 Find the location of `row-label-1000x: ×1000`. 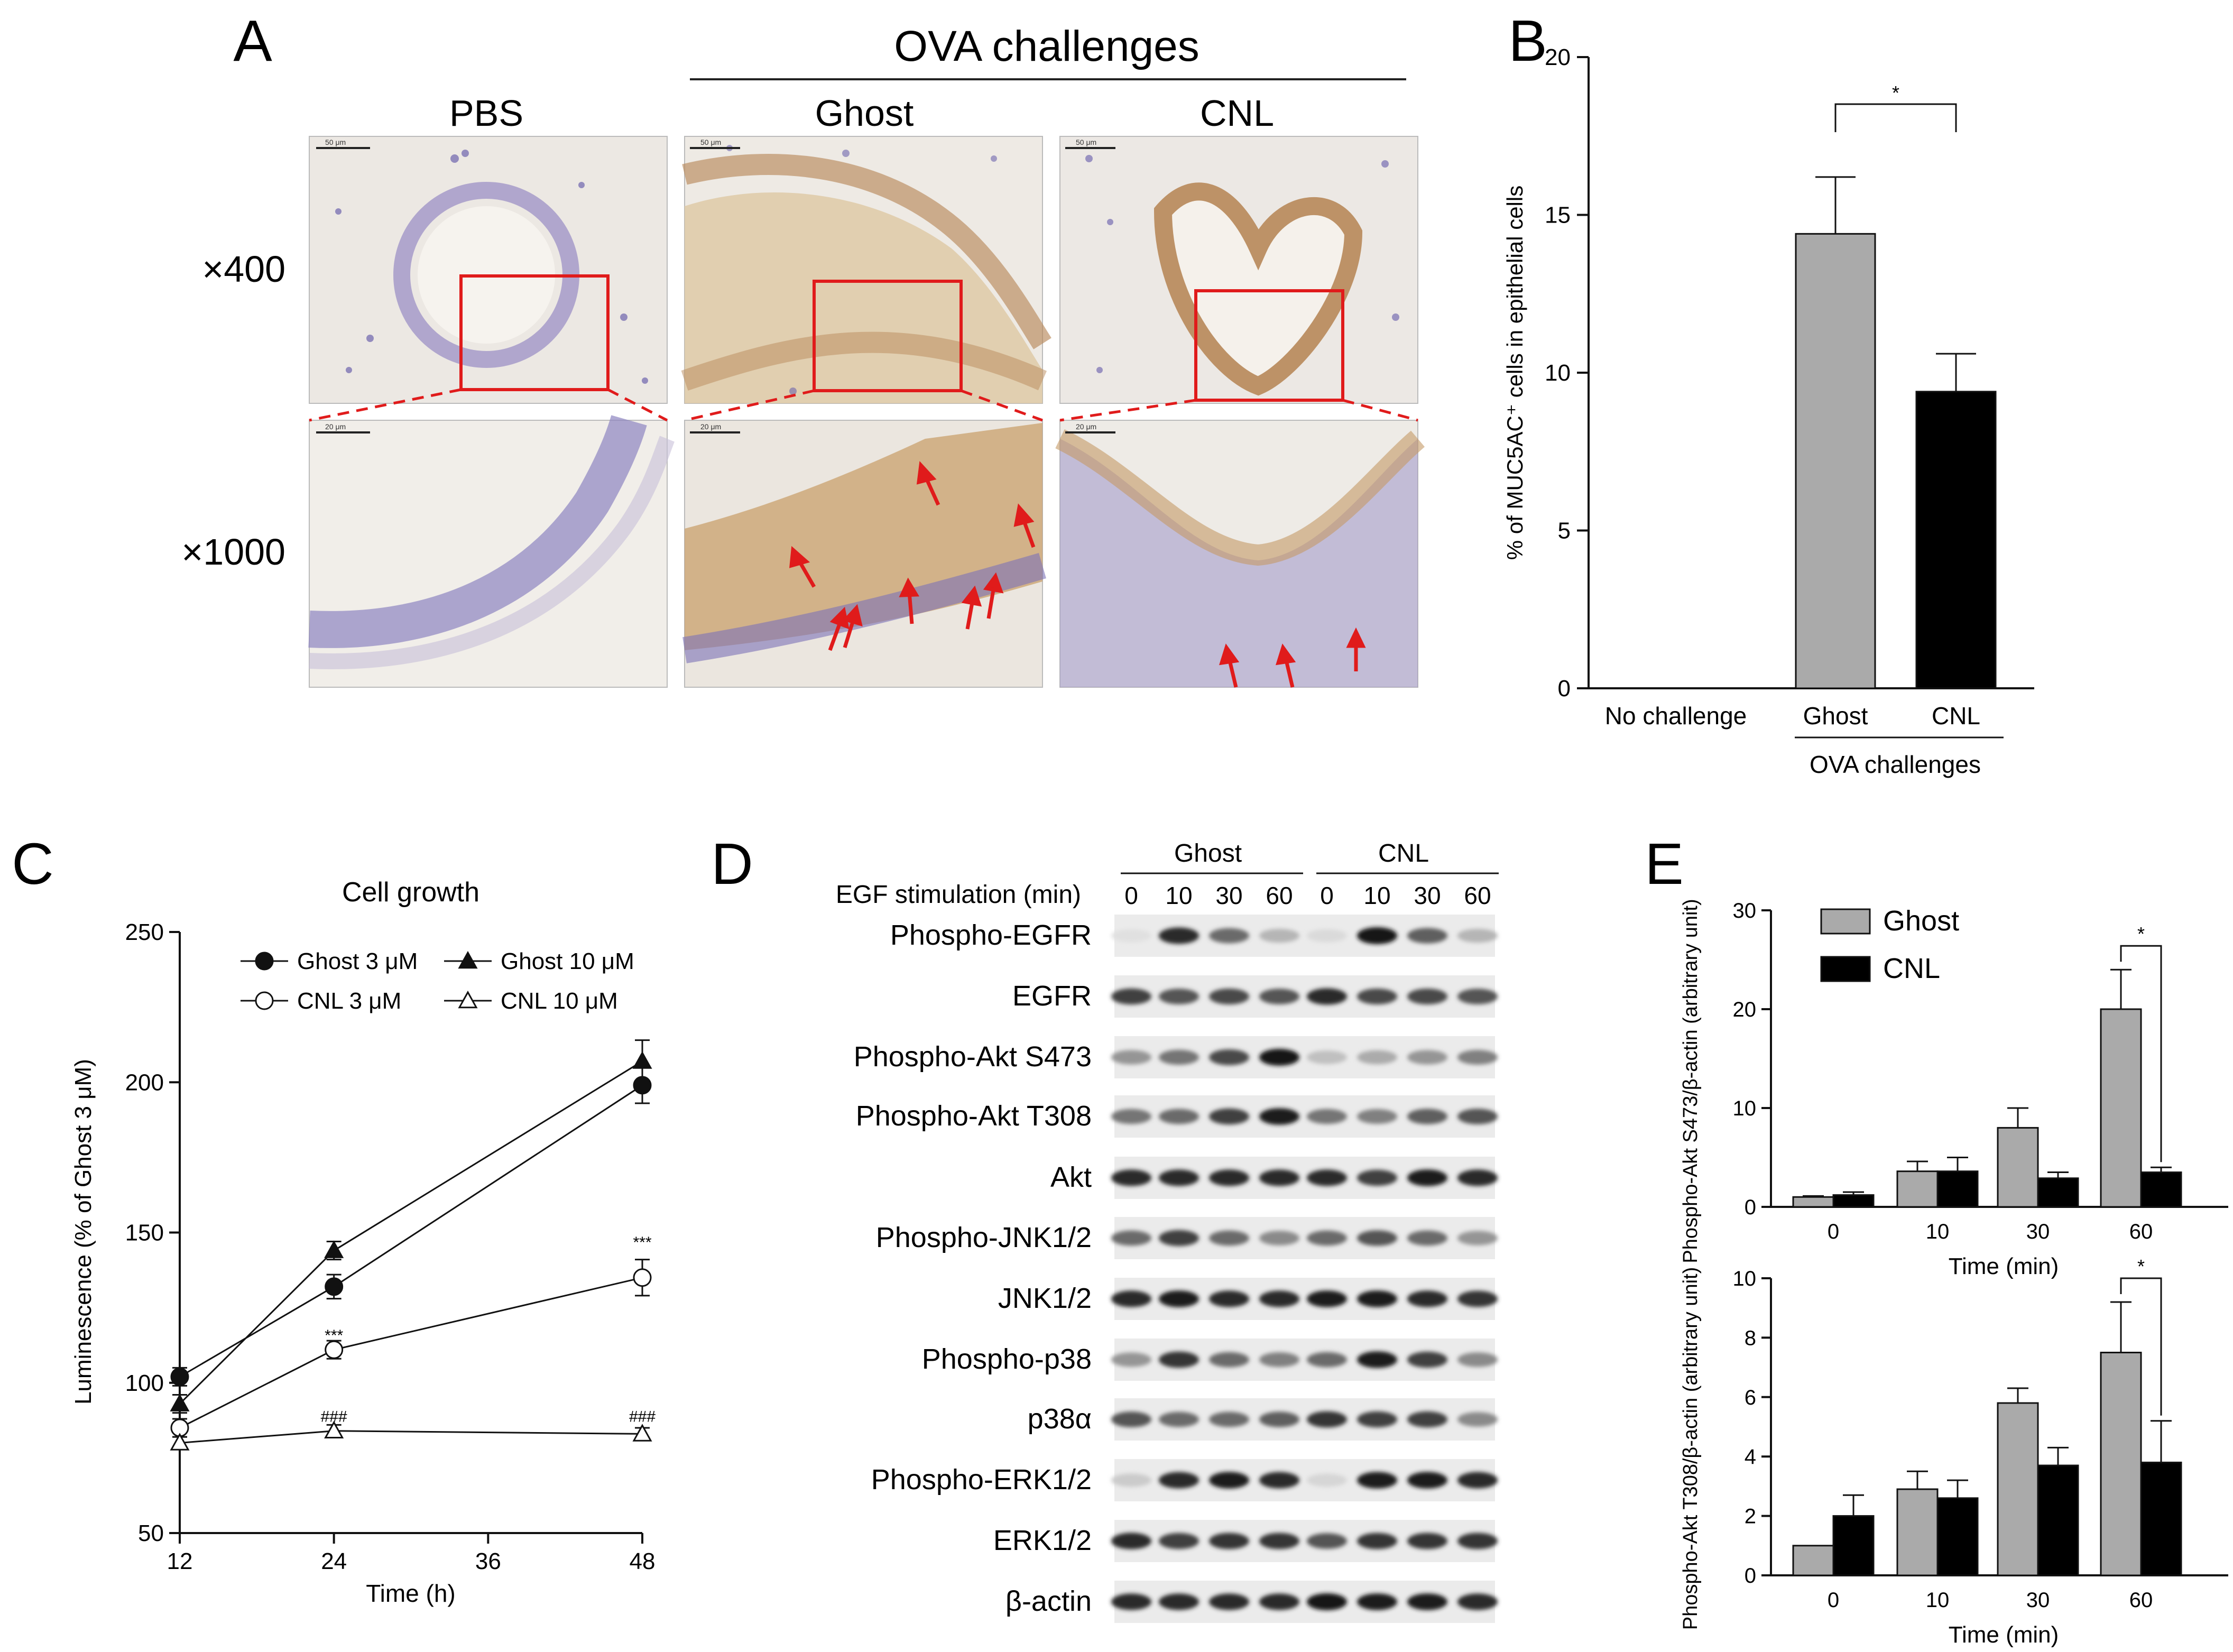

row-label-1000x: ×1000 is located at coordinates (233, 552).